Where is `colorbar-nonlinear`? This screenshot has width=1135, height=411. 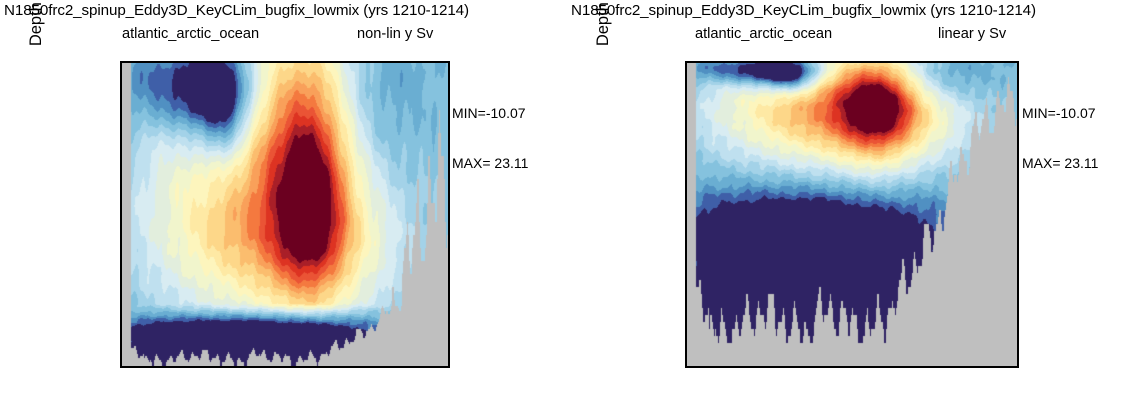
colorbar-nonlinear is located at coordinates (479, 245).